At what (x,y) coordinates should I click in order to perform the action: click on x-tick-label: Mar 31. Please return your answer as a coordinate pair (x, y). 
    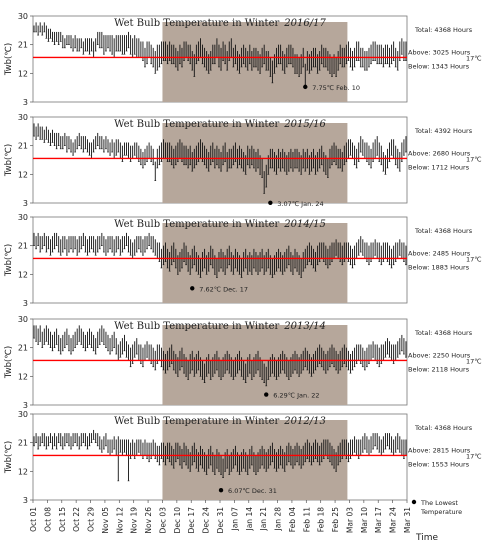
    Looking at the image, I should click on (407, 520).